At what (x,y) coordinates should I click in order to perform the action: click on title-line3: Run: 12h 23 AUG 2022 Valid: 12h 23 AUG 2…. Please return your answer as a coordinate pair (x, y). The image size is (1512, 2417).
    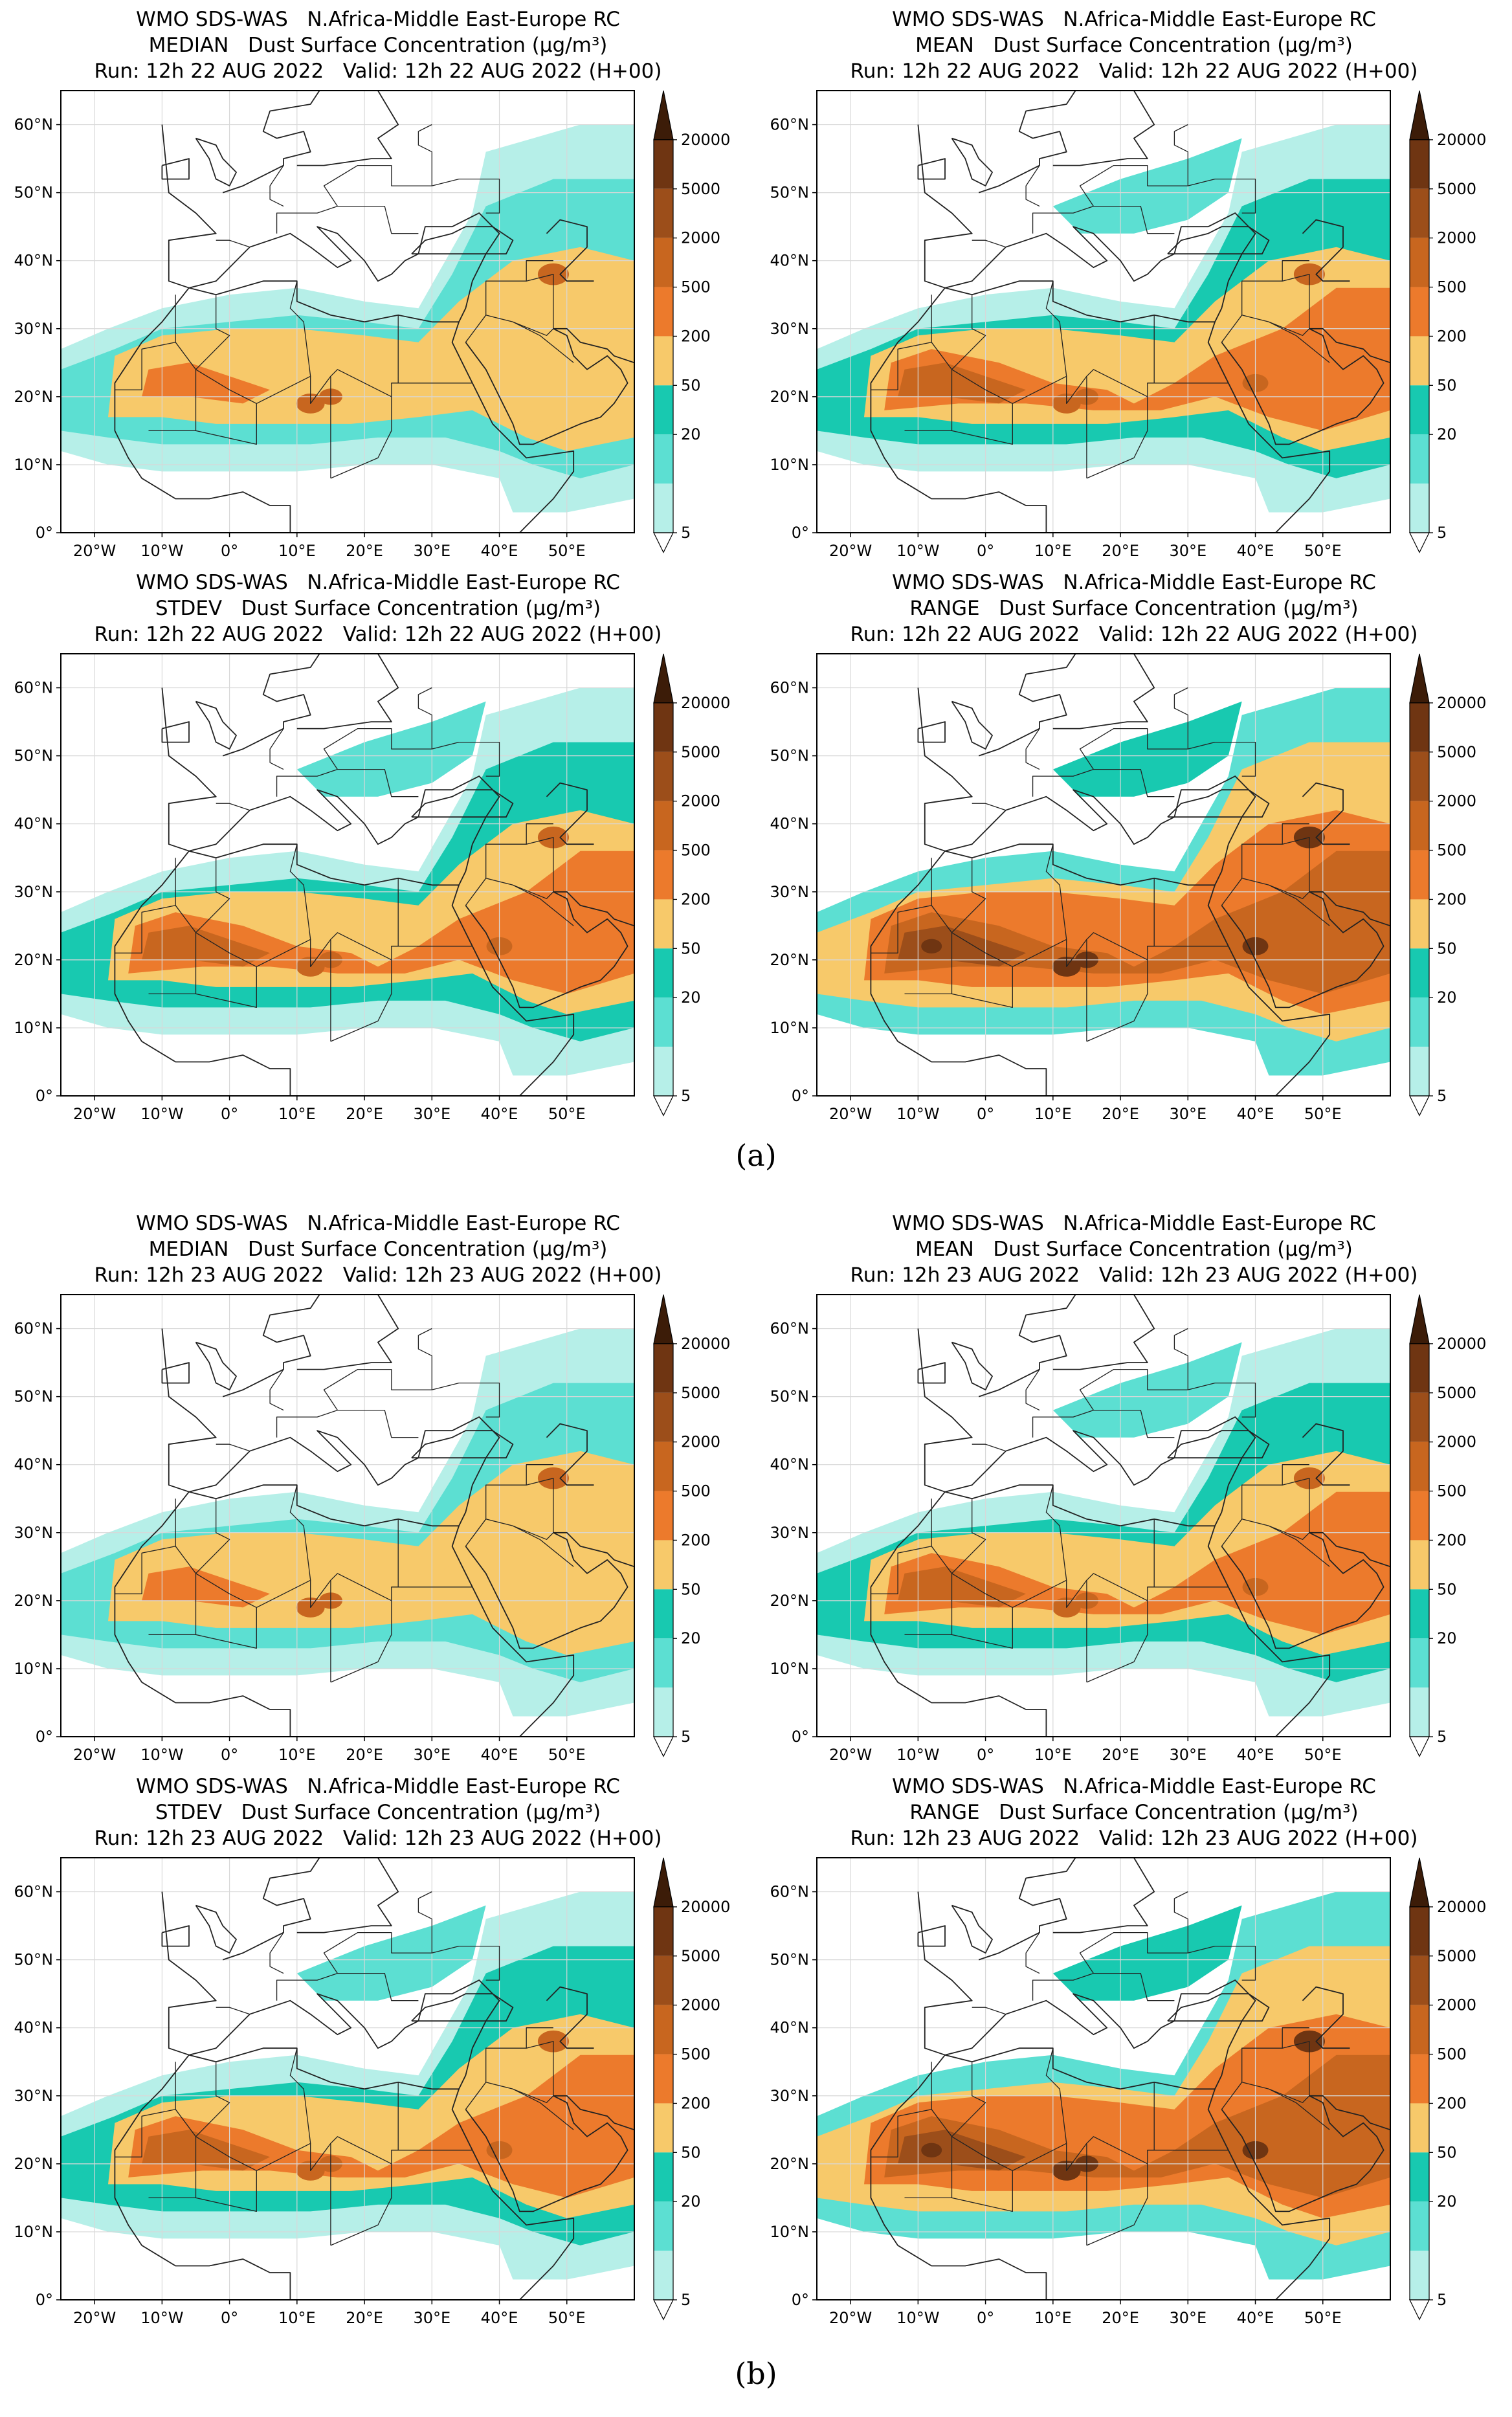
    Looking at the image, I should click on (378, 1838).